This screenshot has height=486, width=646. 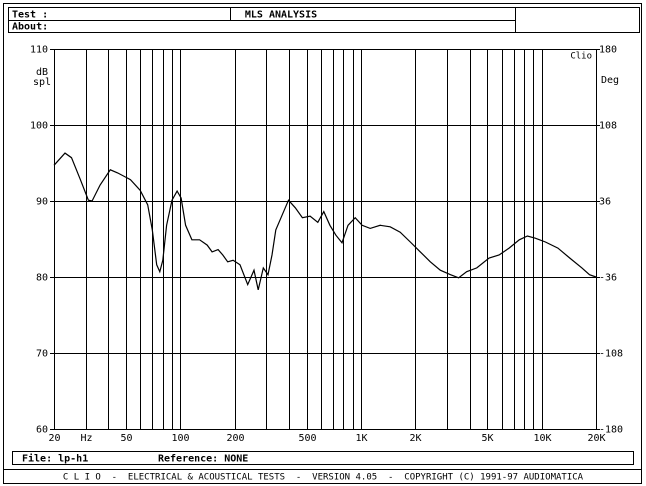 What do you see at coordinates (610, 80) in the screenshot?
I see `y2-axis-label: Deg` at bounding box center [610, 80].